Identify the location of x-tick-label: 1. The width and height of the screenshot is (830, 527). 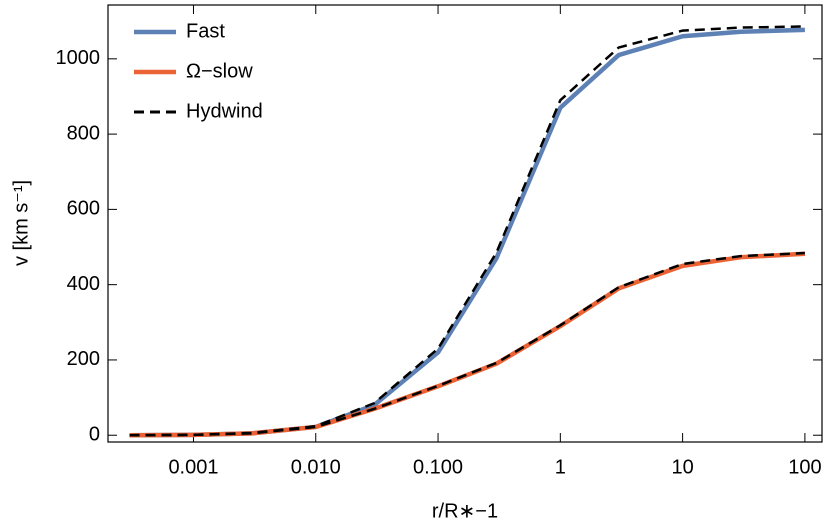
(560, 467).